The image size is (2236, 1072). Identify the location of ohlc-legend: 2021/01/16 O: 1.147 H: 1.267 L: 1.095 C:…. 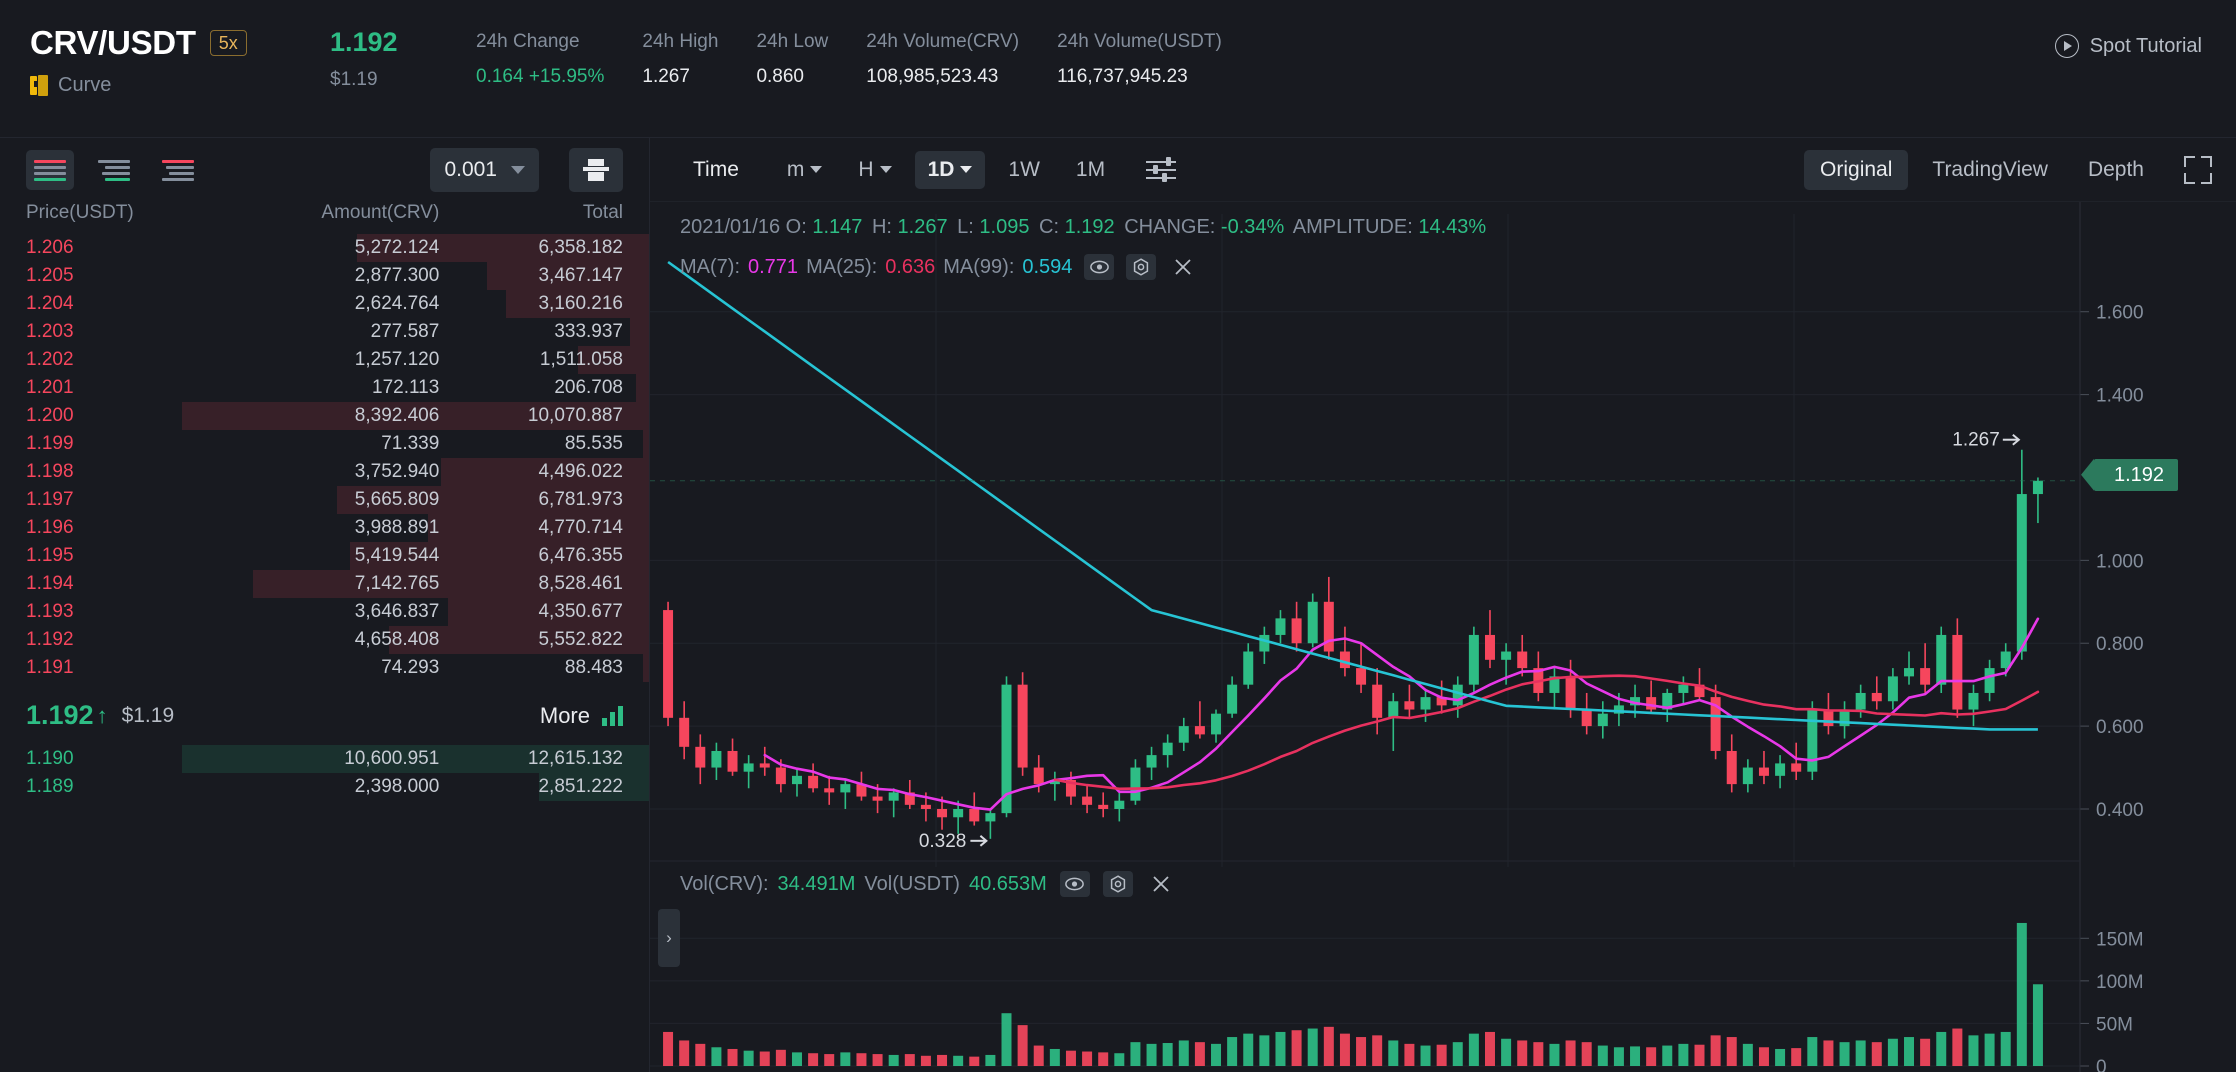
(1085, 227).